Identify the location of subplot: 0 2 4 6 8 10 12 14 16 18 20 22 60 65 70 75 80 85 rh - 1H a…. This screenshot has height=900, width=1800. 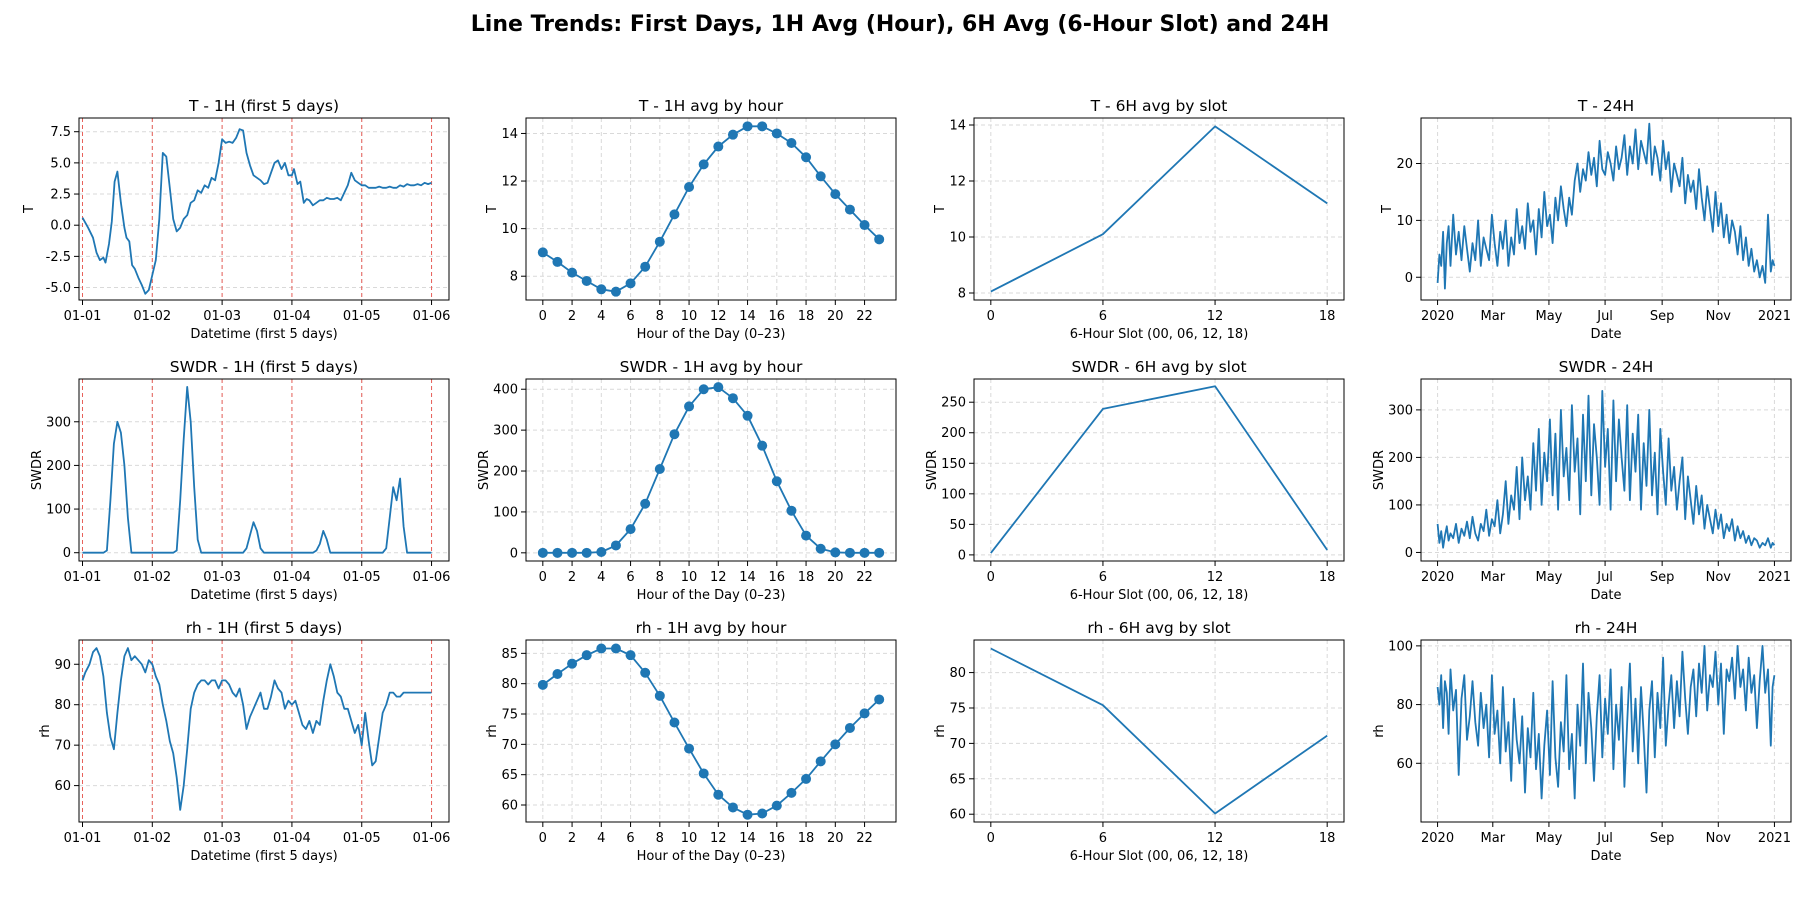
(691, 741).